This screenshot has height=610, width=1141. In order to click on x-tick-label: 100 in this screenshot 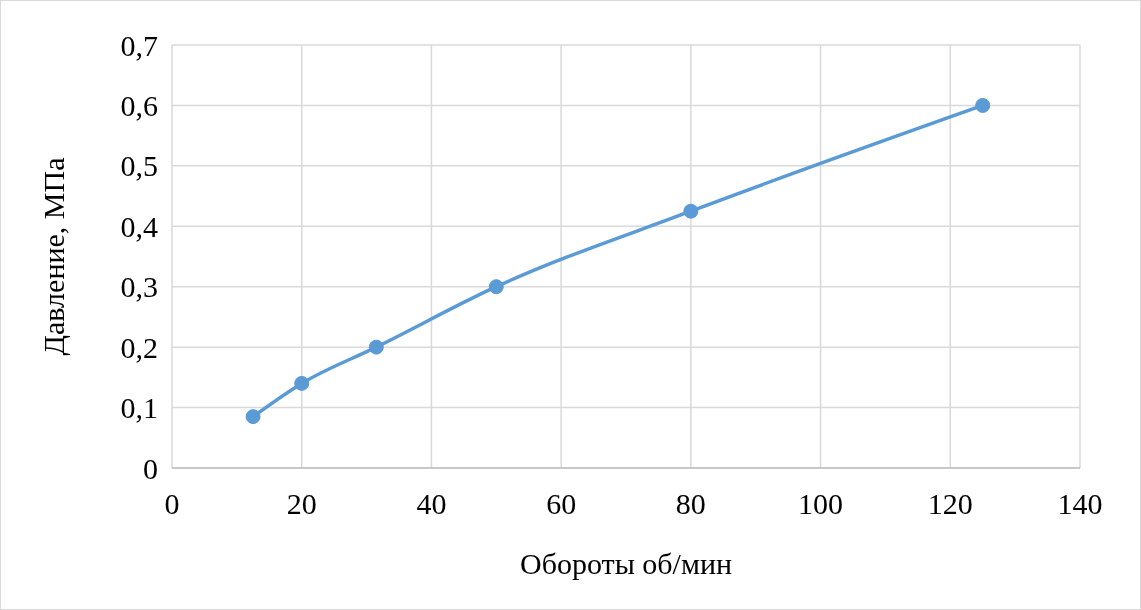, I will do `click(821, 503)`.